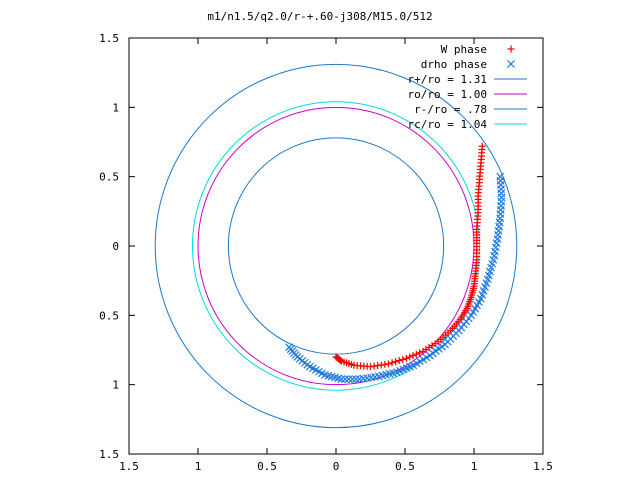 This screenshot has height=480, width=640. I want to click on legend-label: ro/ro = 1.00, so click(447, 94).